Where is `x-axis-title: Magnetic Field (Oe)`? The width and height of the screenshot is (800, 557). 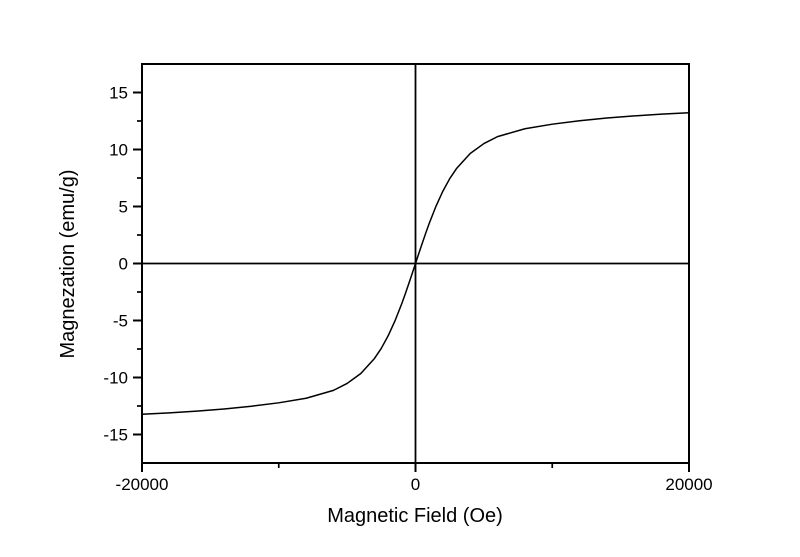
x-axis-title: Magnetic Field (Oe) is located at coordinates (415, 516).